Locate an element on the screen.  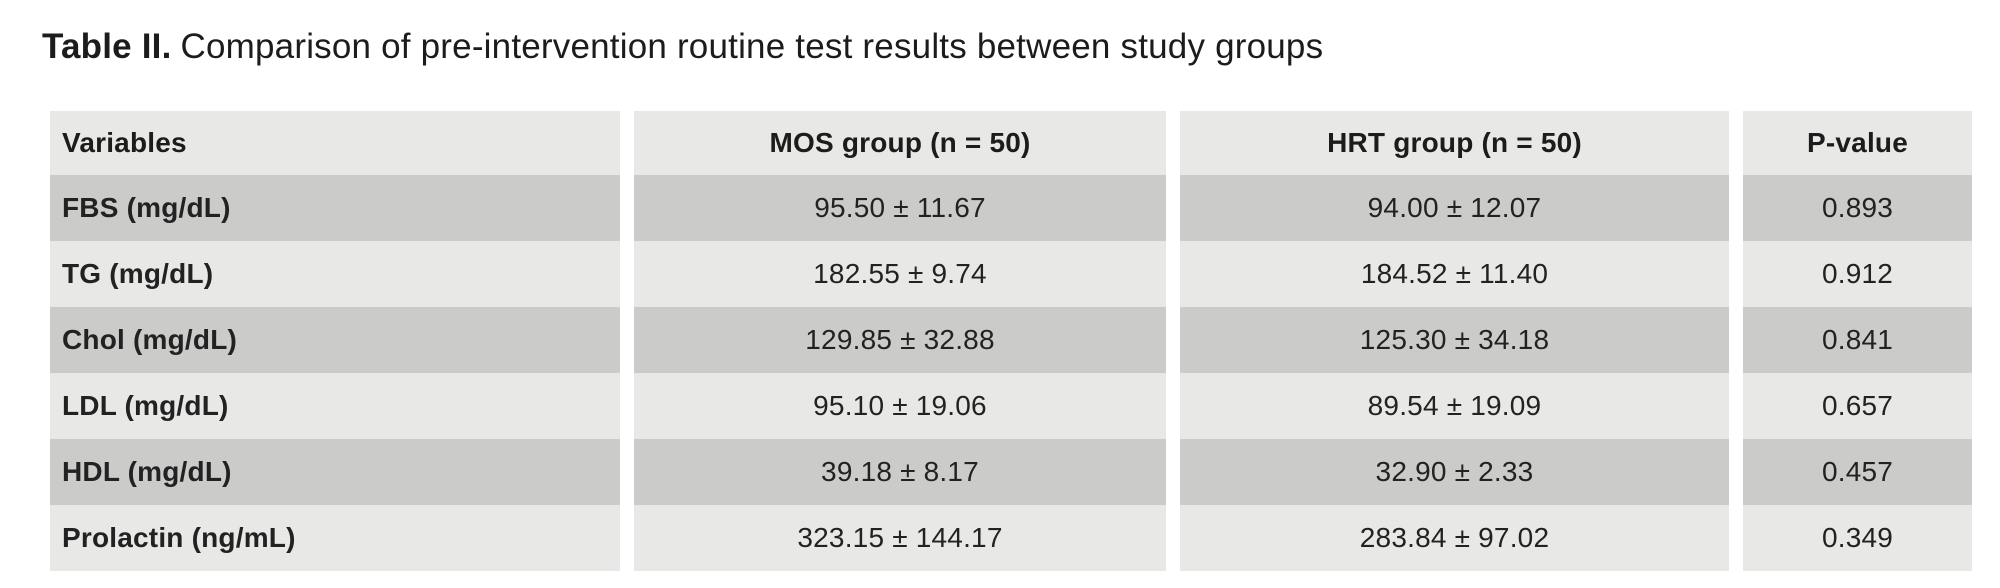
row-chol-hrt-value: 125.30 ± 34.18 is located at coordinates (1454, 340).